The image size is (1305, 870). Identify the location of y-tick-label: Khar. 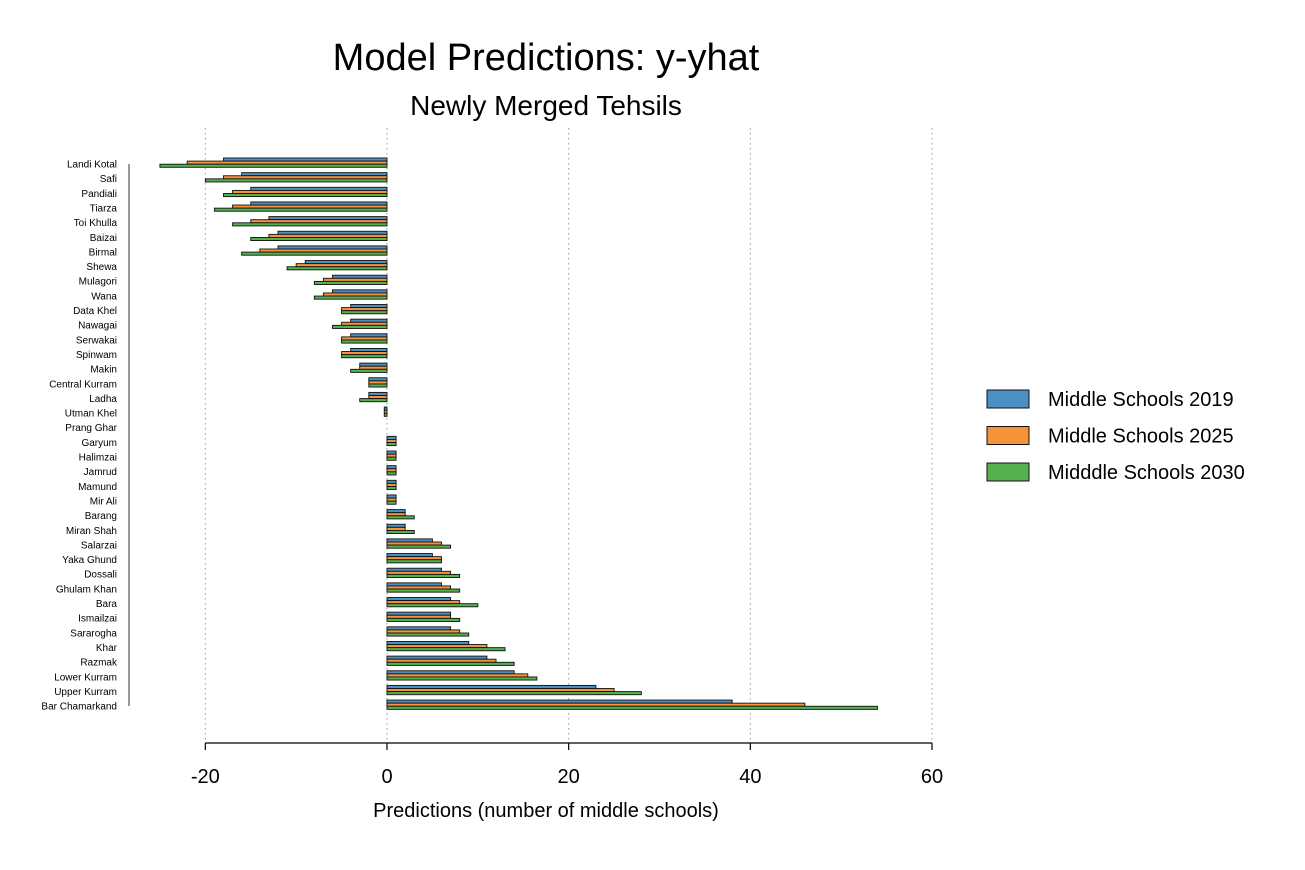
(107, 648).